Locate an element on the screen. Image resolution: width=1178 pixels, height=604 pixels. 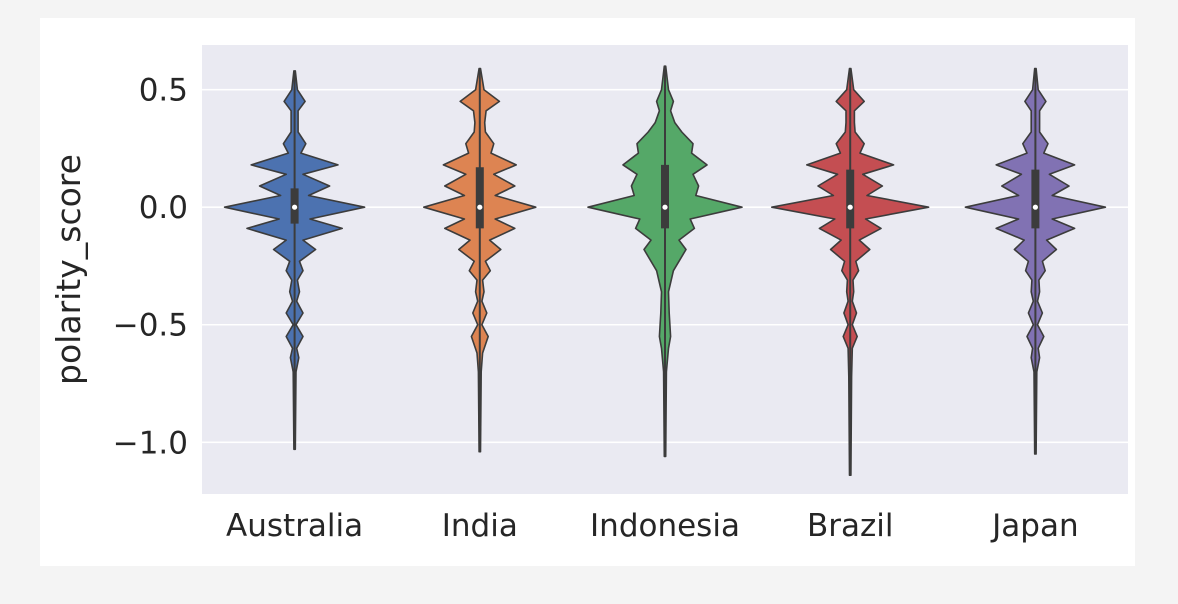
violin-japan is located at coordinates (1035, 261).